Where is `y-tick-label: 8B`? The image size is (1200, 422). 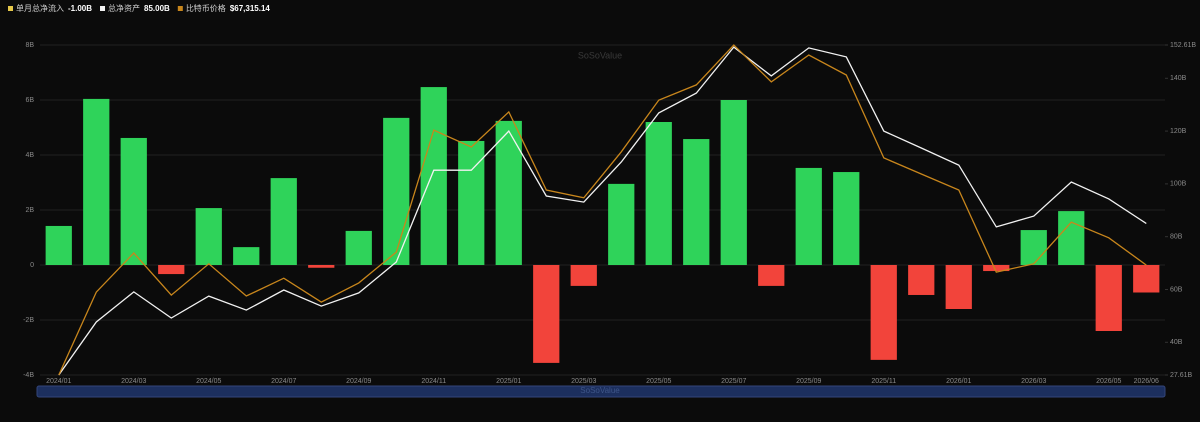 y-tick-label: 8B is located at coordinates (29, 45).